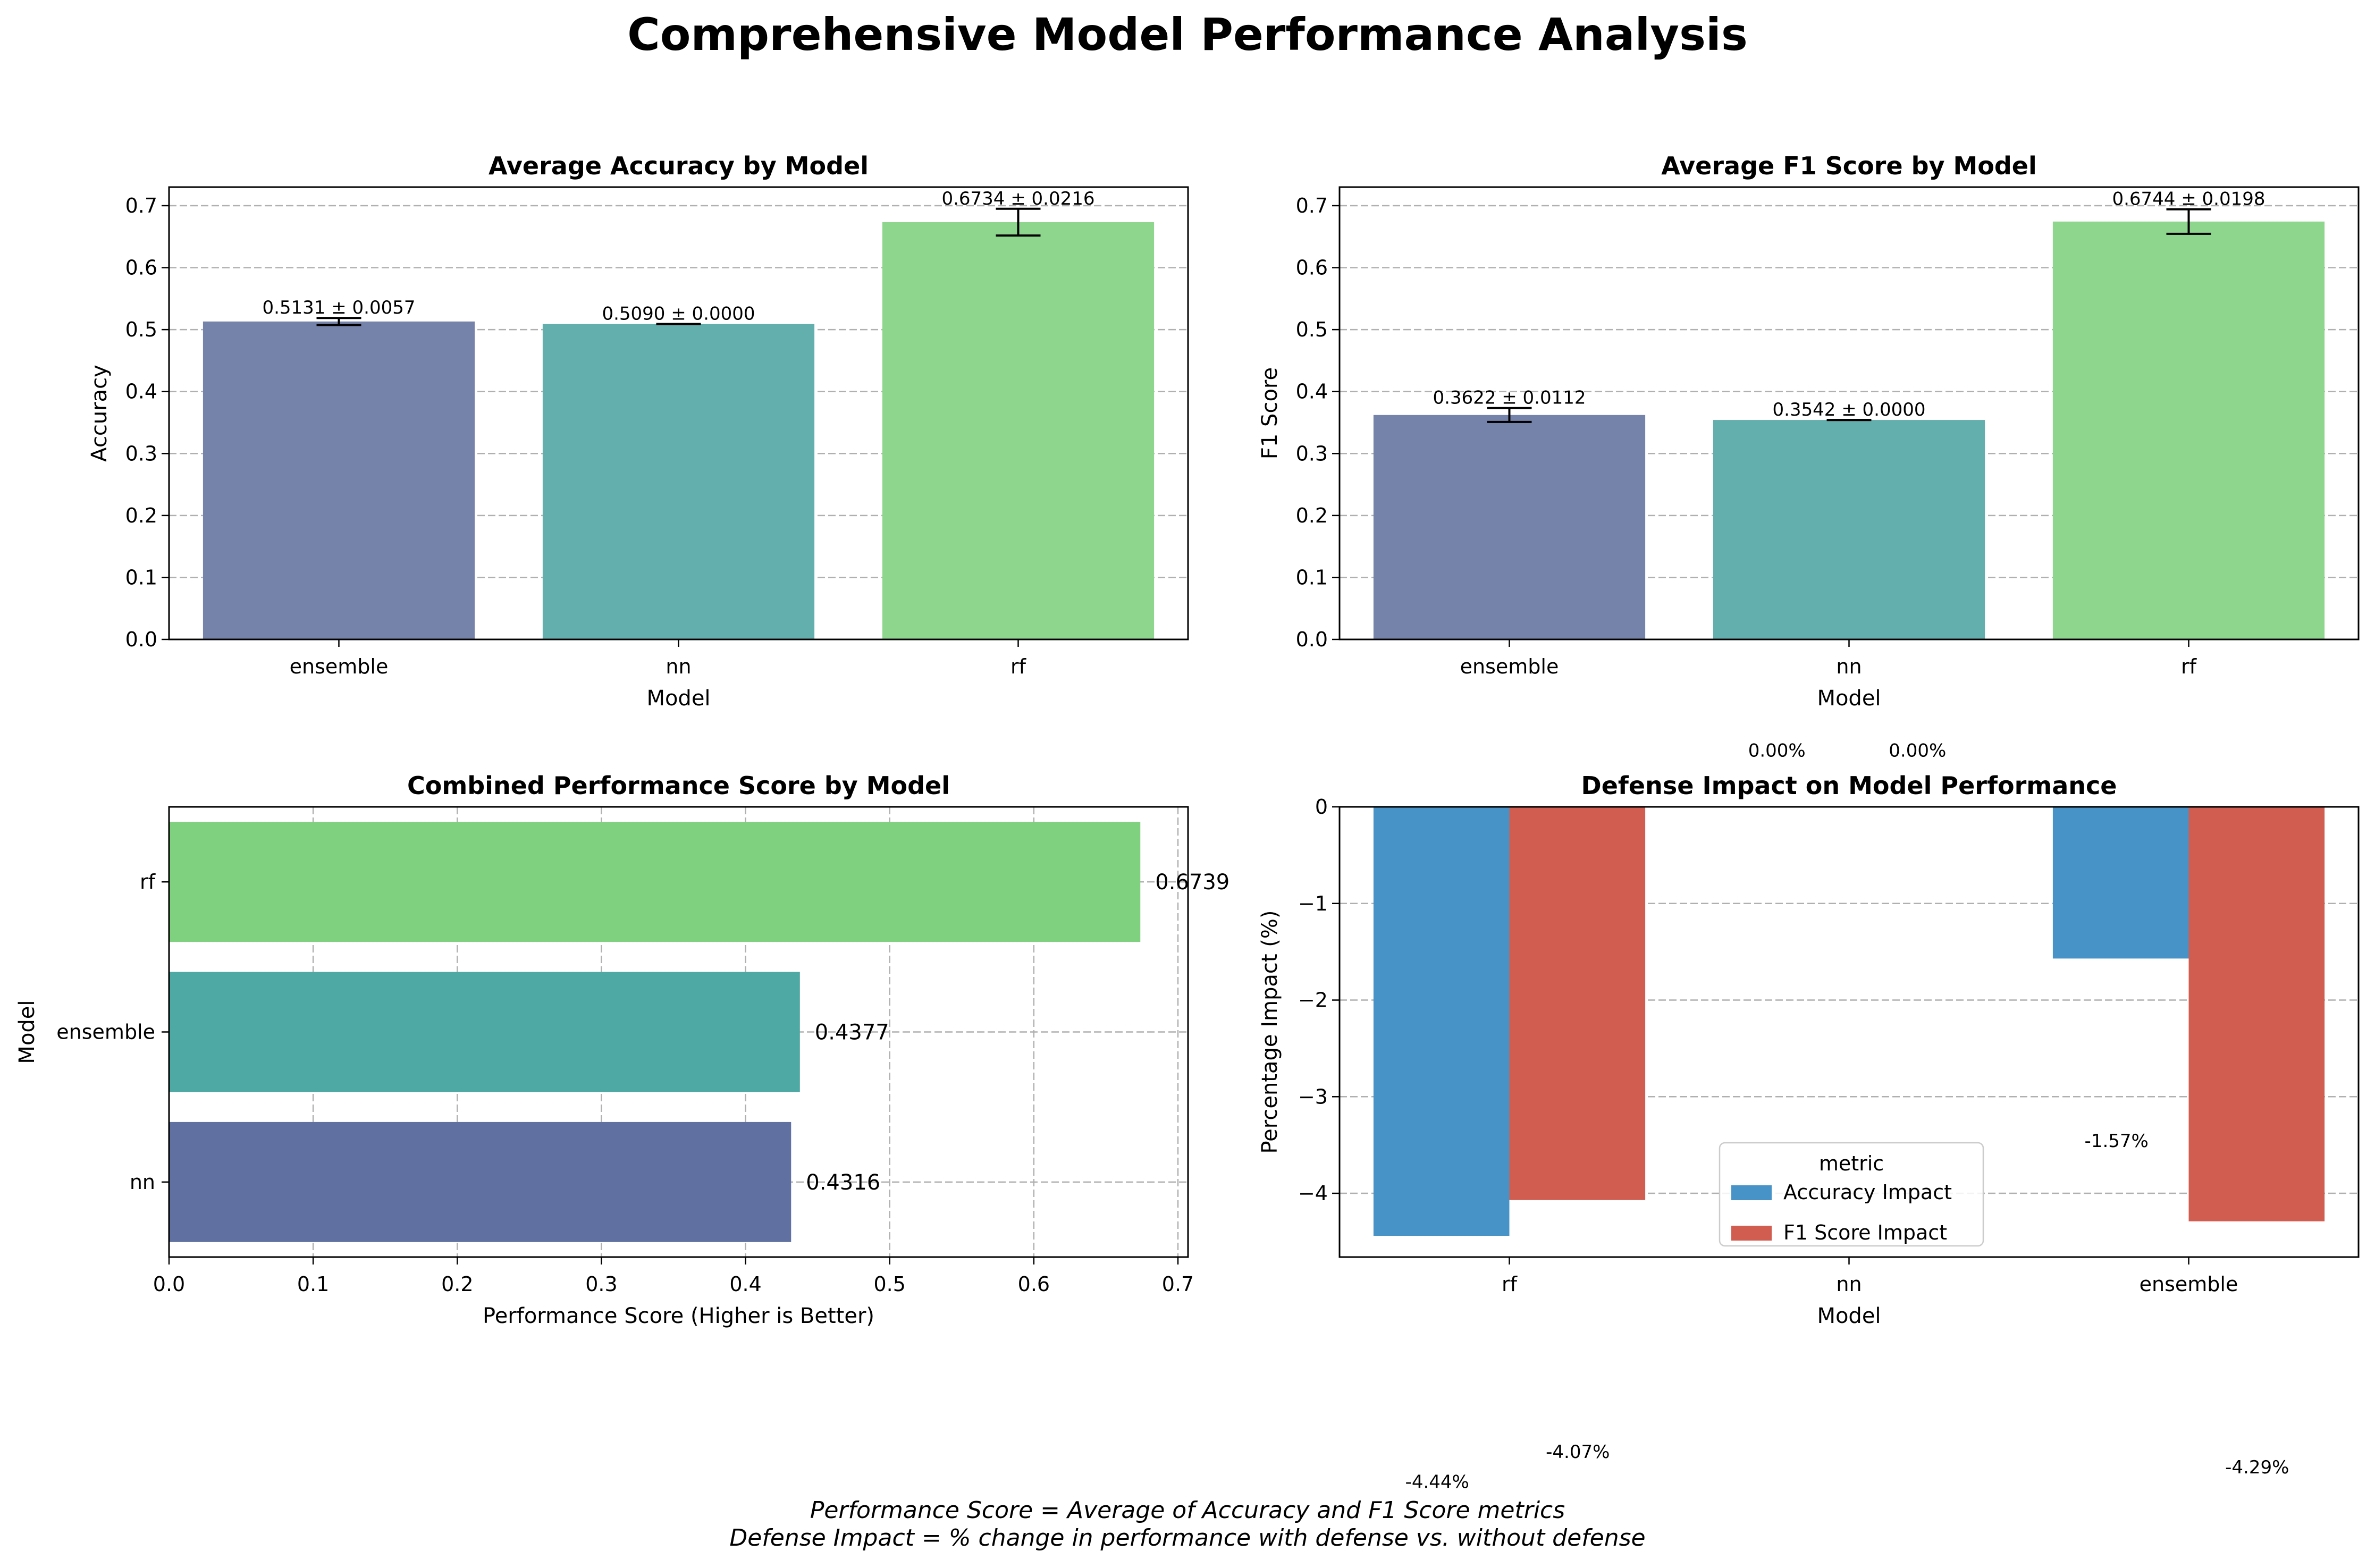  I want to click on bar-rf-f1, so click(1577, 1003).